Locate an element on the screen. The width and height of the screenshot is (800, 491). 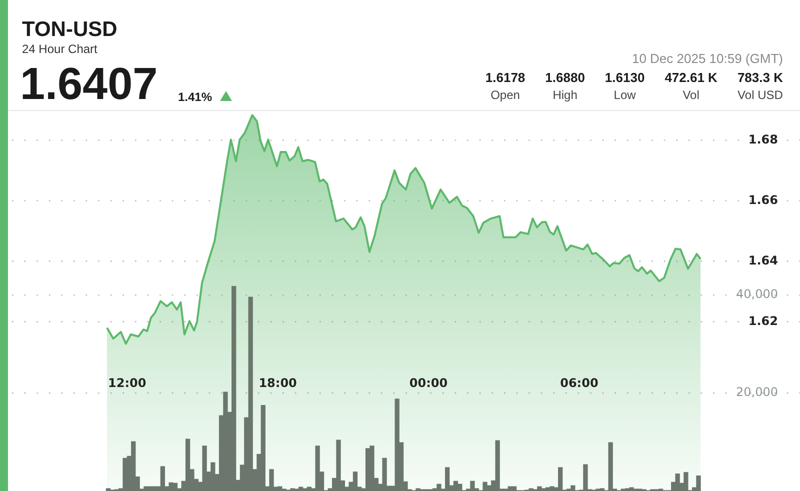
y2-tick-label: 20,000 is located at coordinates (757, 392).